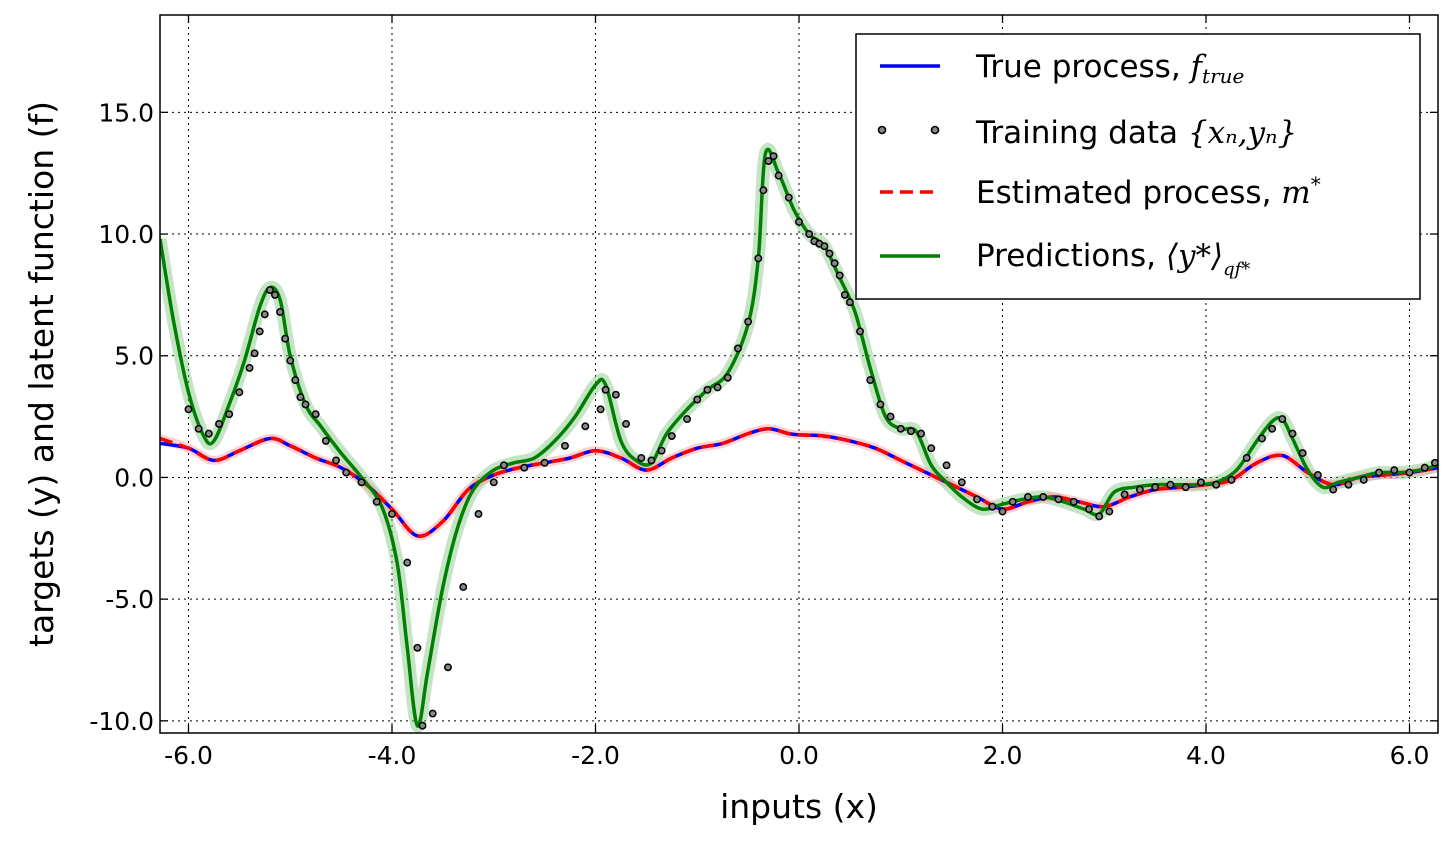  What do you see at coordinates (935, 130) in the screenshot?
I see `legend-marker-training-data` at bounding box center [935, 130].